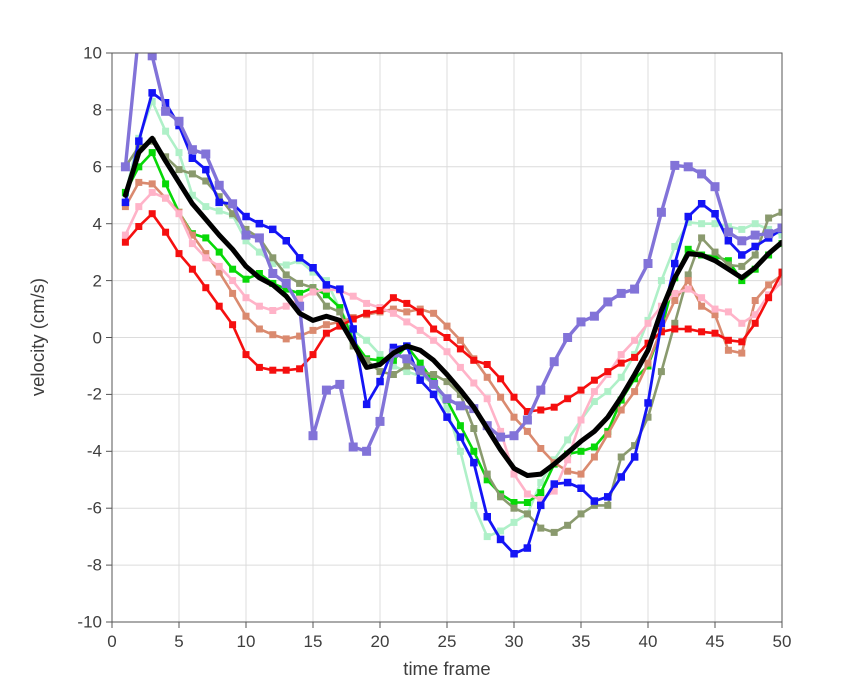  Describe the element at coordinates (89, 622) in the screenshot. I see `y-tick-label: -10` at that location.